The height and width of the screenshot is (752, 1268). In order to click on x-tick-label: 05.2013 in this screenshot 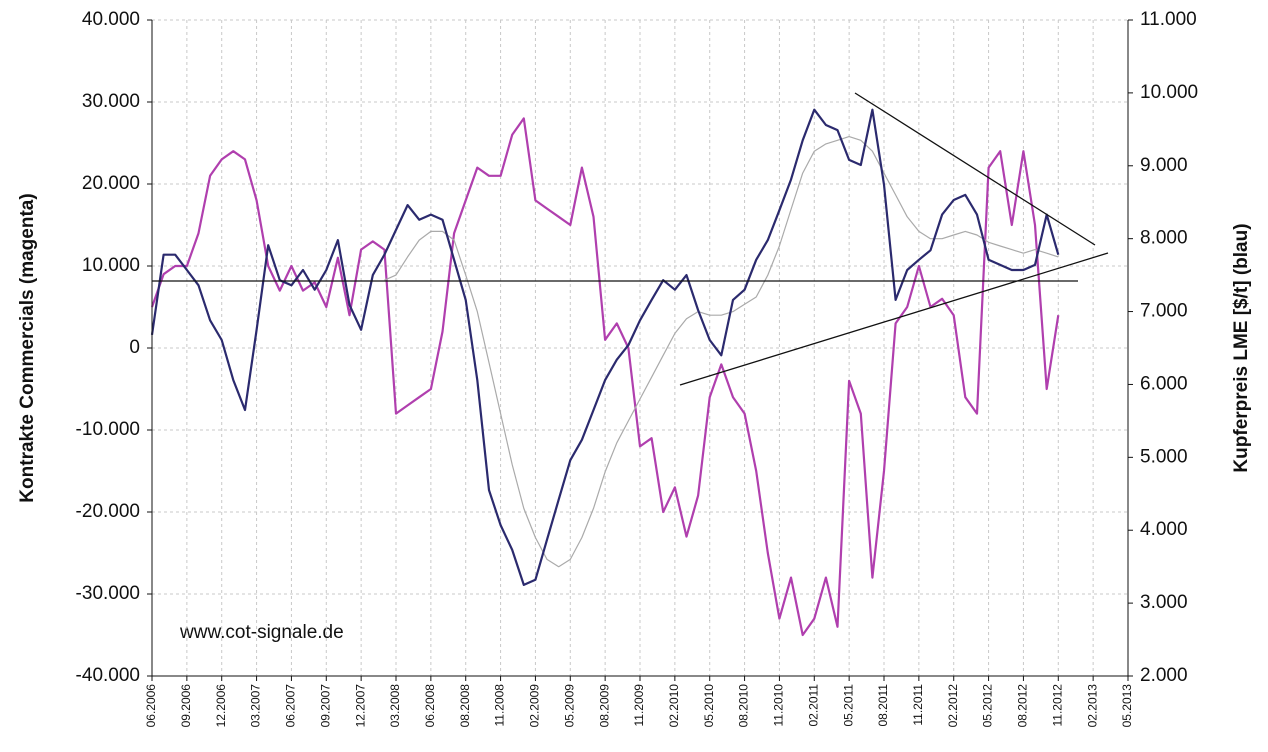, I will do `click(1127, 706)`.